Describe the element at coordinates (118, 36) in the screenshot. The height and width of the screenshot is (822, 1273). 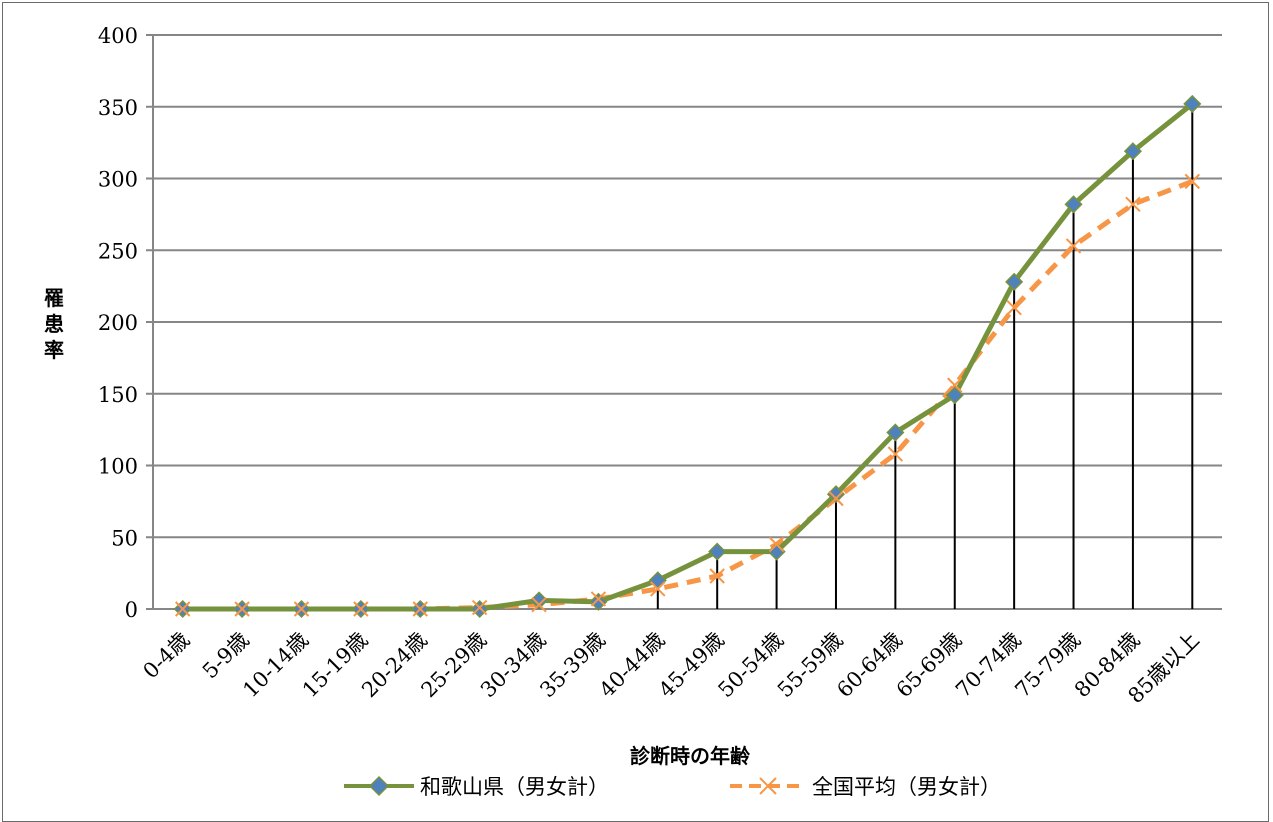
I see `y-tick-label: 400` at that location.